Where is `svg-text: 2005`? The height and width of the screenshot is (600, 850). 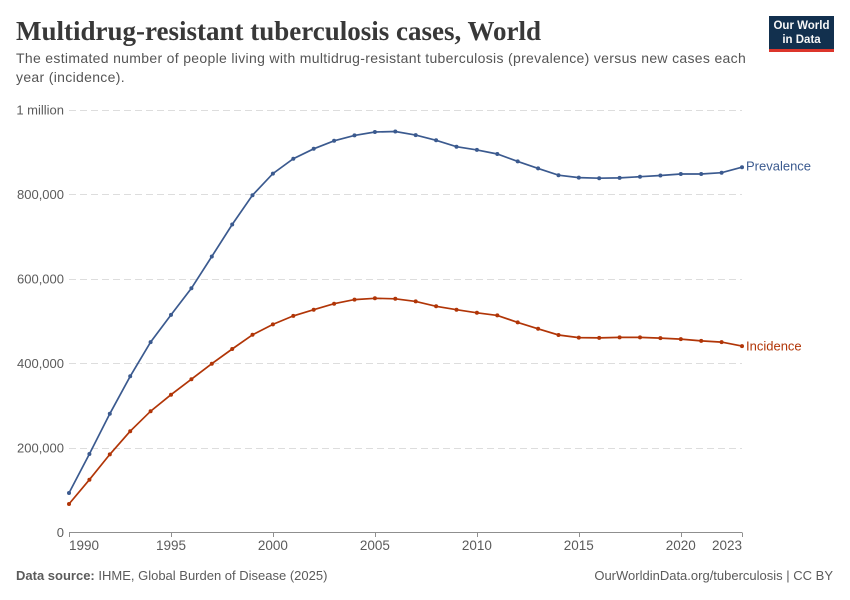
svg-text: 2005 is located at coordinates (375, 545).